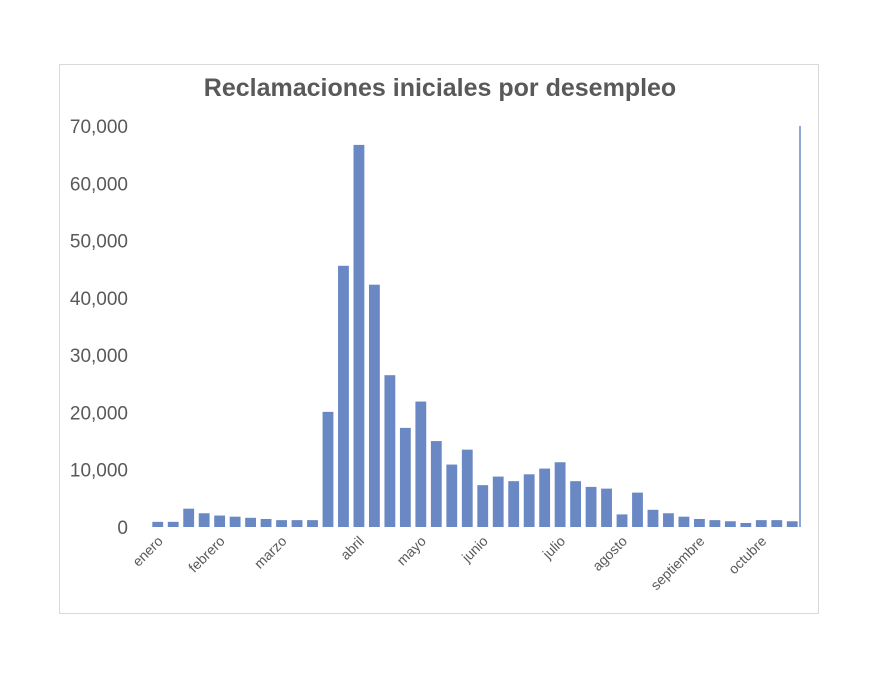 This screenshot has height=680, width=880. Describe the element at coordinates (99, 299) in the screenshot. I see `y-tick-label: 40,000` at that location.